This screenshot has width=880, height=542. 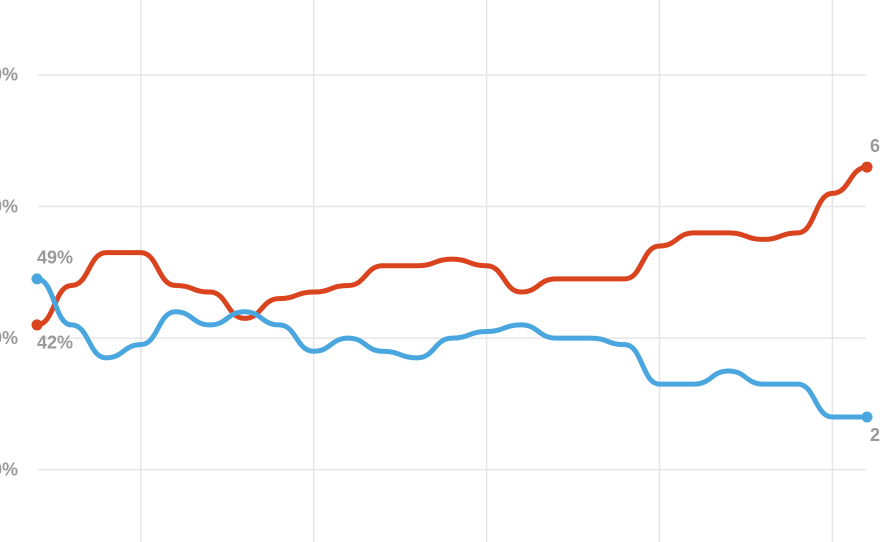 I want to click on y-tick-label: 40%, so click(x=9, y=338).